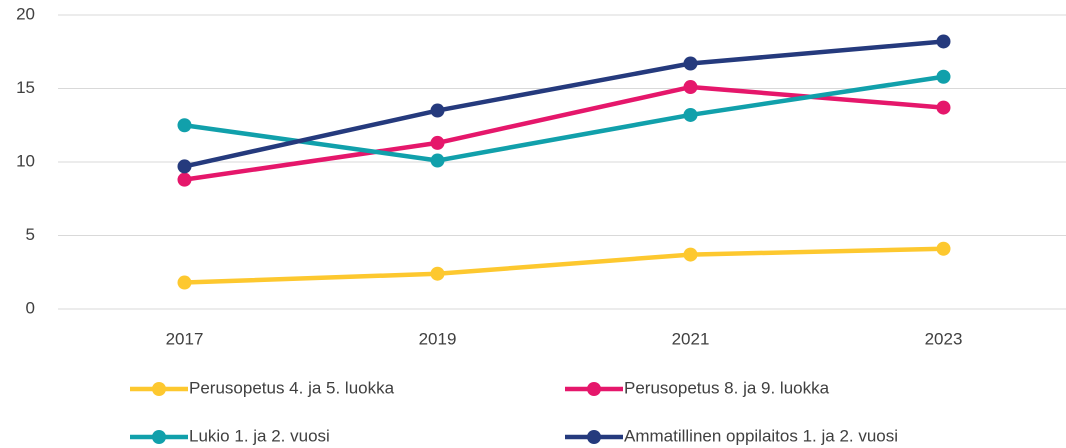 The width and height of the screenshot is (1066, 448). I want to click on x-tick-label: 2019, so click(438, 338).